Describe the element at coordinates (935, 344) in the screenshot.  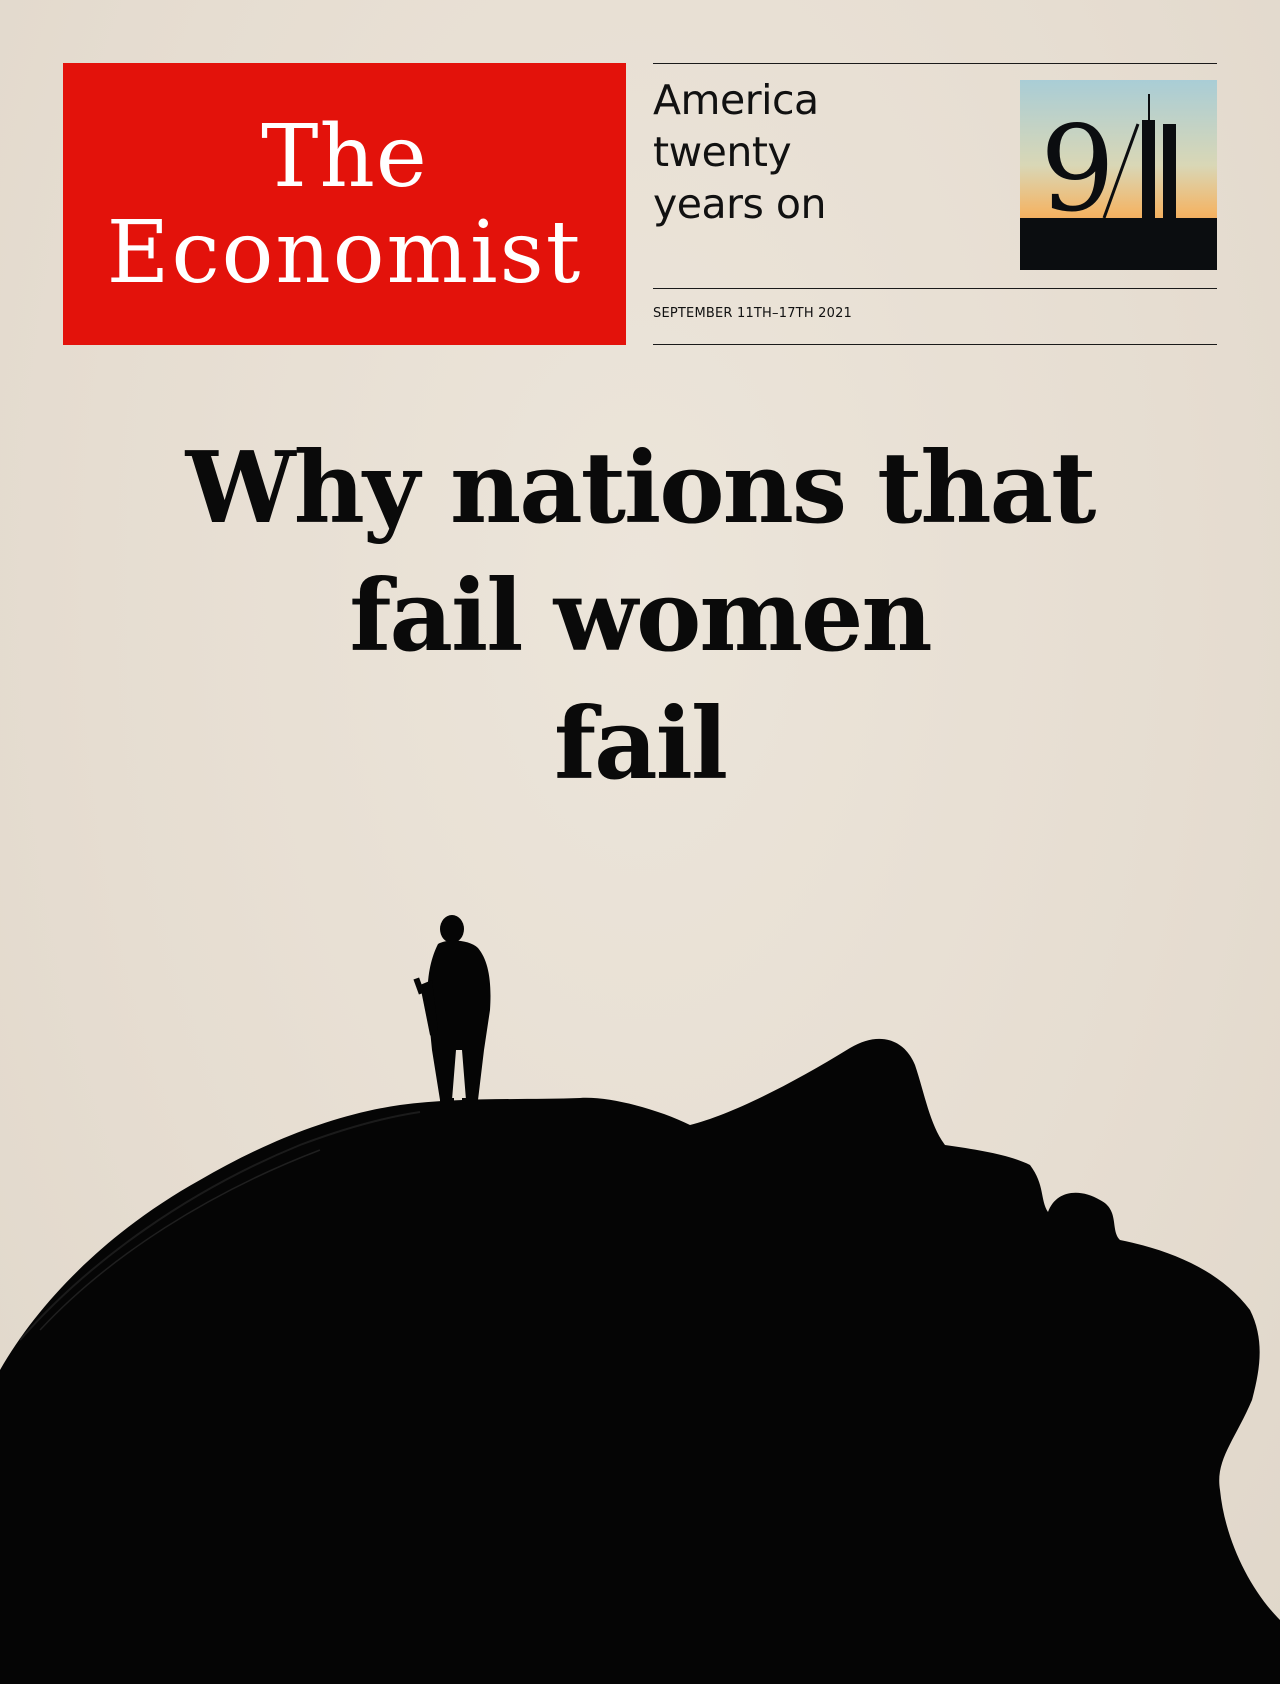
I see `header-rule-bottom` at that location.